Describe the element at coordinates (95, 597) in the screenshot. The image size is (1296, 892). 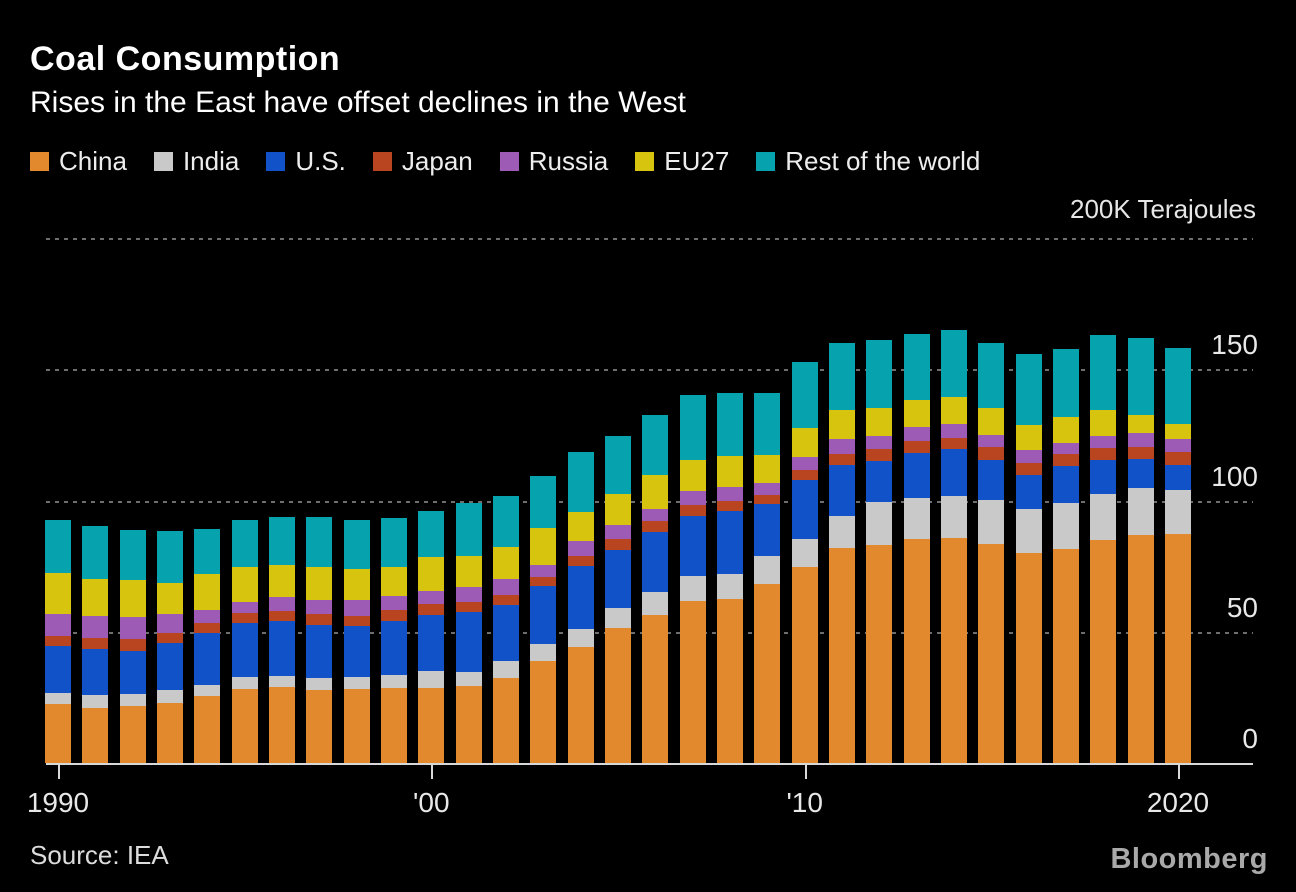
I see `bar-segment-eu27-1991` at that location.